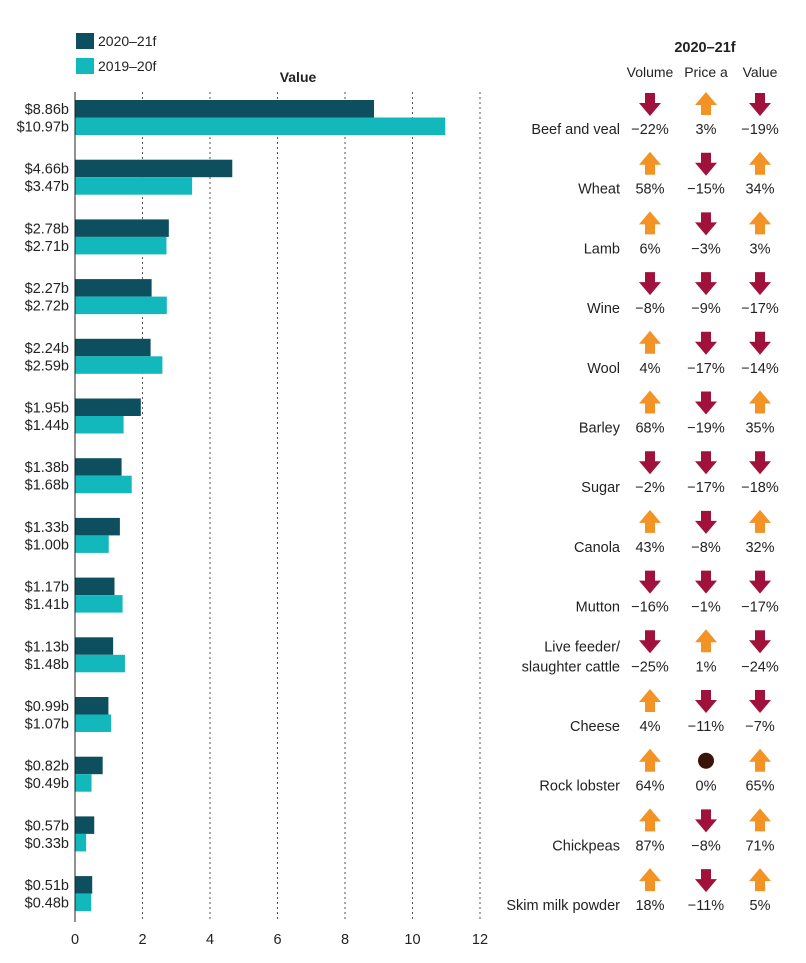  I want to click on x-tick-label: 6, so click(277, 940).